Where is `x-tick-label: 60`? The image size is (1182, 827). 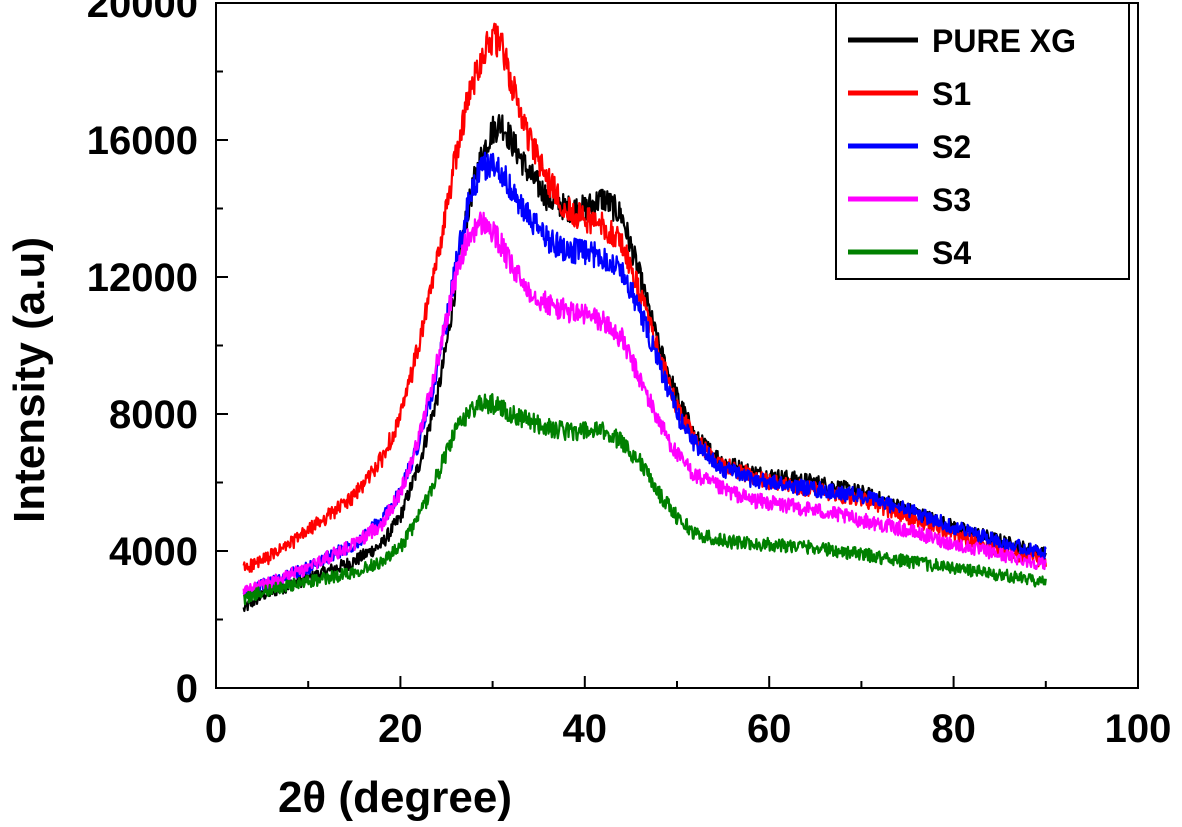 x-tick-label: 60 is located at coordinates (769, 729).